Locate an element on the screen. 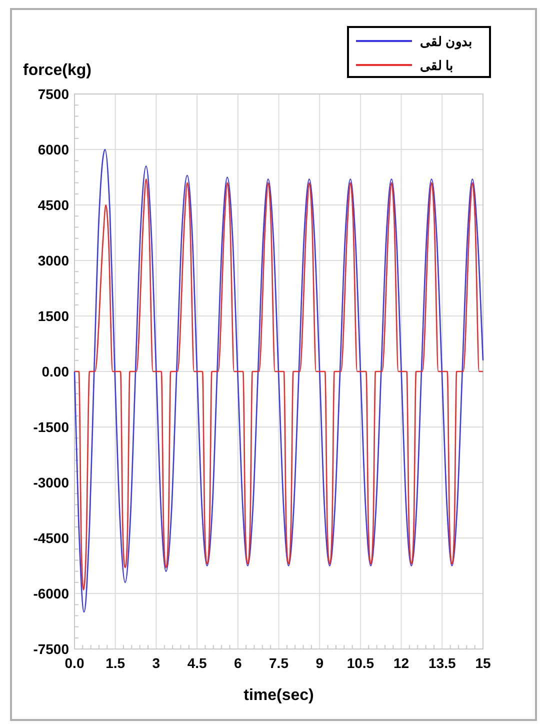 Image resolution: width=543 pixels, height=727 pixels. y-tick-label: -7500 is located at coordinates (51, 649).